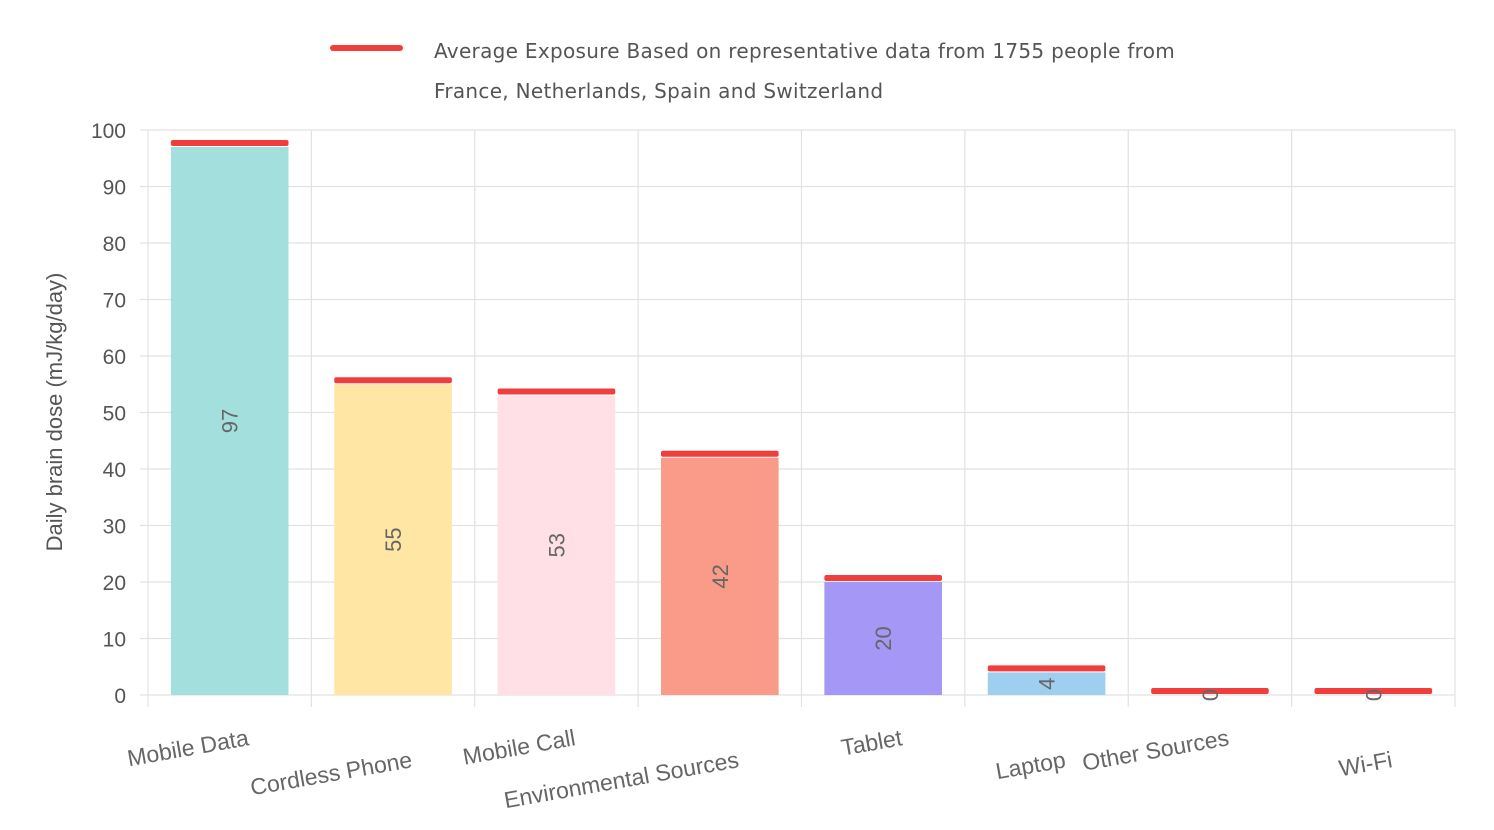 This screenshot has width=1494, height=830. I want to click on x-tick-label: Cordless Phone, so click(331, 773).